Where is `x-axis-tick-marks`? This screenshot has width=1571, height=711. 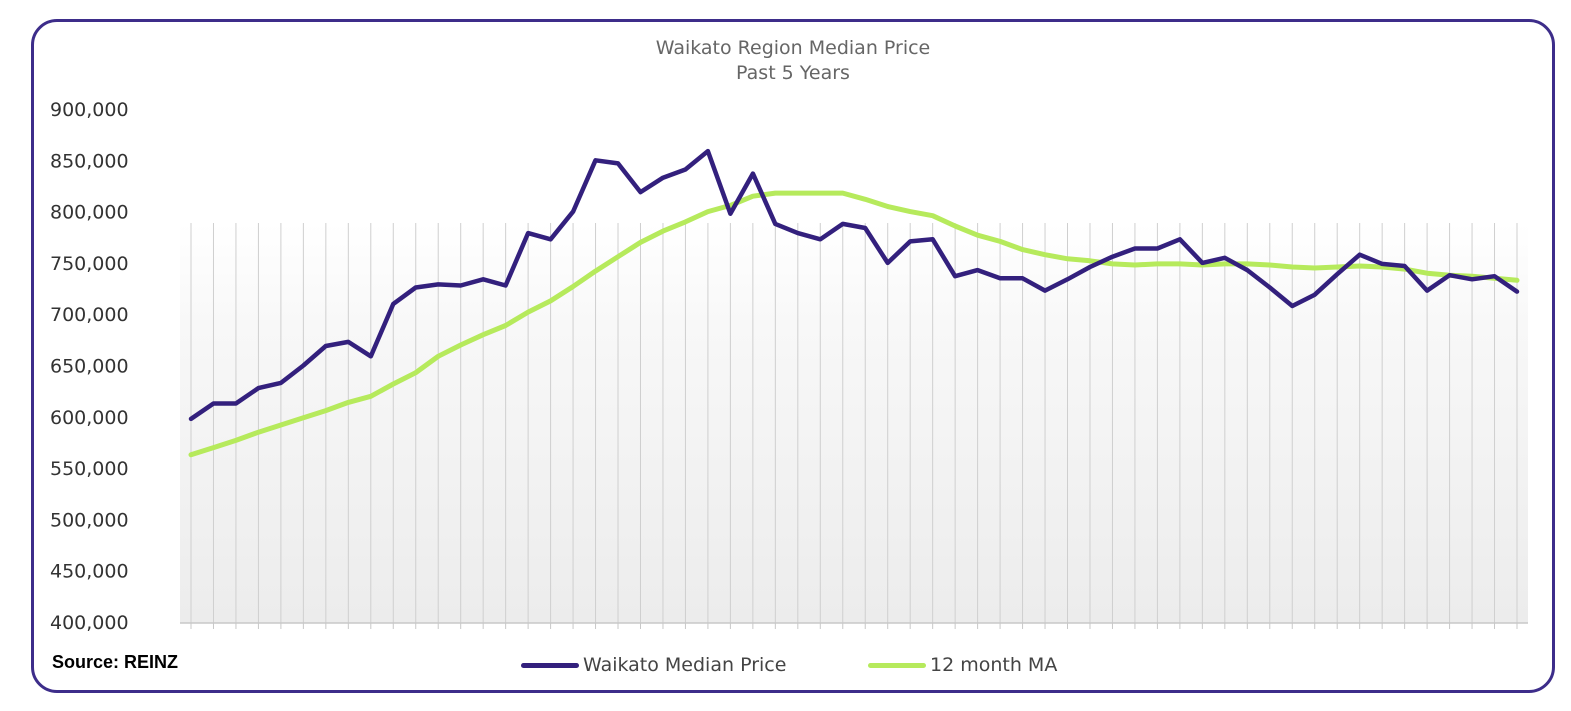 x-axis-tick-marks is located at coordinates (854, 626).